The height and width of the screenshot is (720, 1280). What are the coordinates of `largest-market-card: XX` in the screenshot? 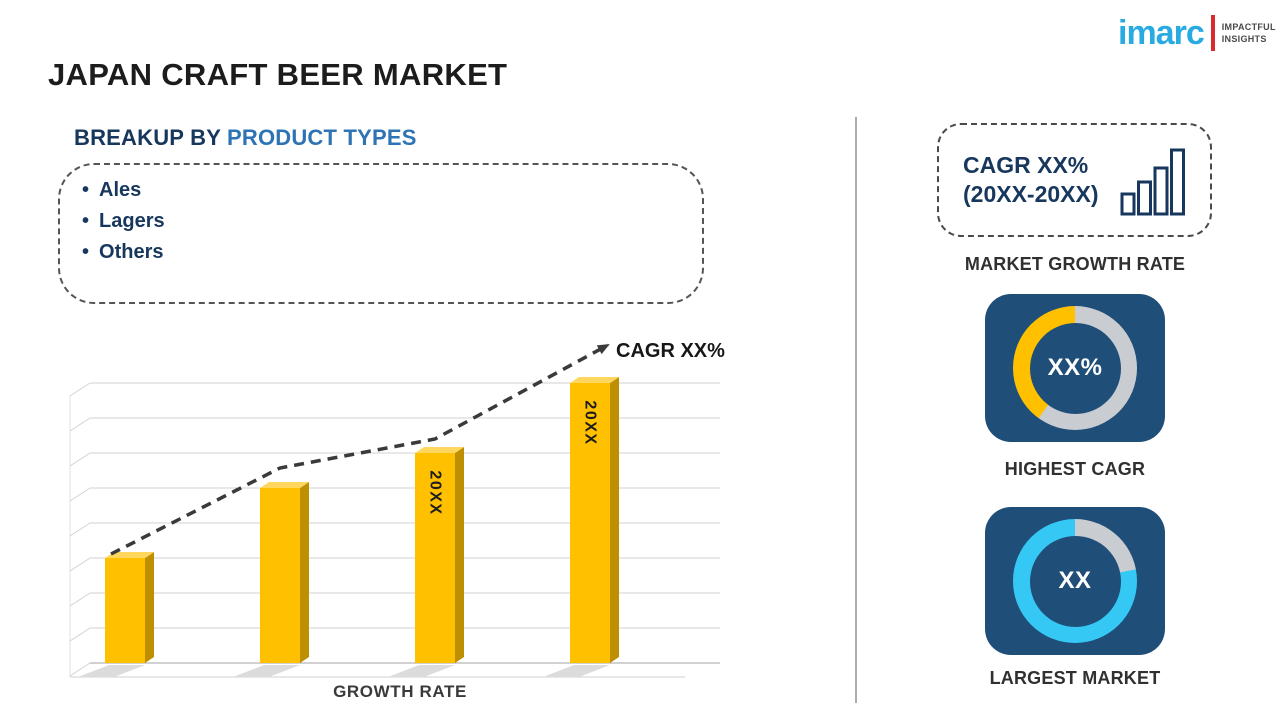 It's located at (1075, 581).